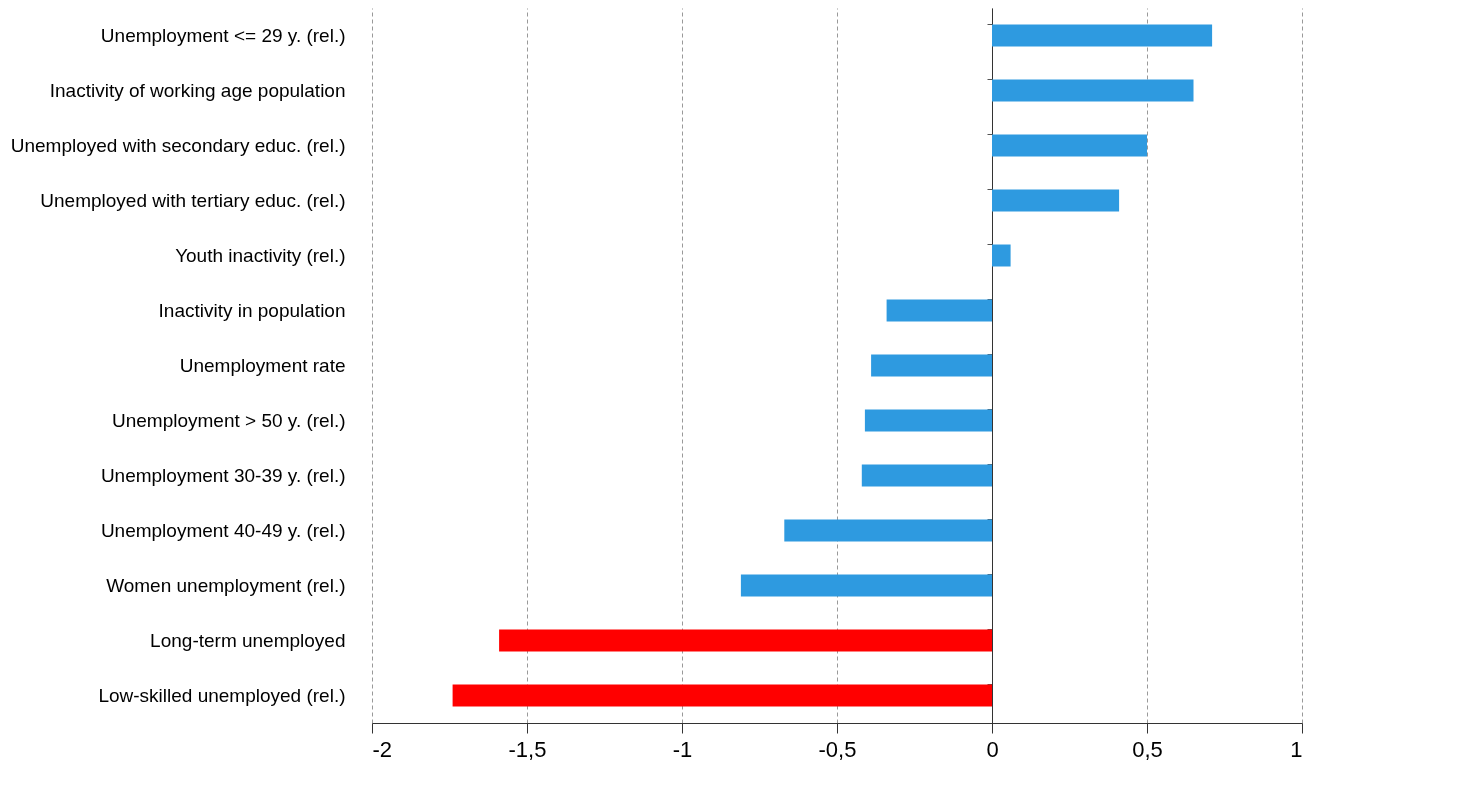 The height and width of the screenshot is (801, 1478). I want to click on y-tick-label: Long-term unemployed, so click(248, 640).